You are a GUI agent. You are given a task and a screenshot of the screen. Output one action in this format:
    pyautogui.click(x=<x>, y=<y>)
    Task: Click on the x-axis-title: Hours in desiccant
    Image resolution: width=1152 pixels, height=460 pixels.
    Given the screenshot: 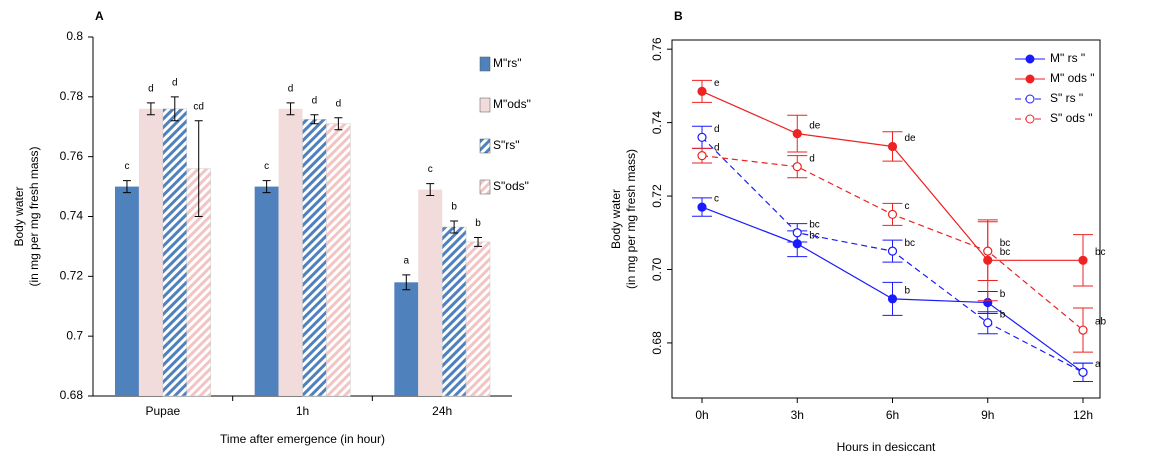 What is the action you would take?
    pyautogui.click(x=886, y=447)
    